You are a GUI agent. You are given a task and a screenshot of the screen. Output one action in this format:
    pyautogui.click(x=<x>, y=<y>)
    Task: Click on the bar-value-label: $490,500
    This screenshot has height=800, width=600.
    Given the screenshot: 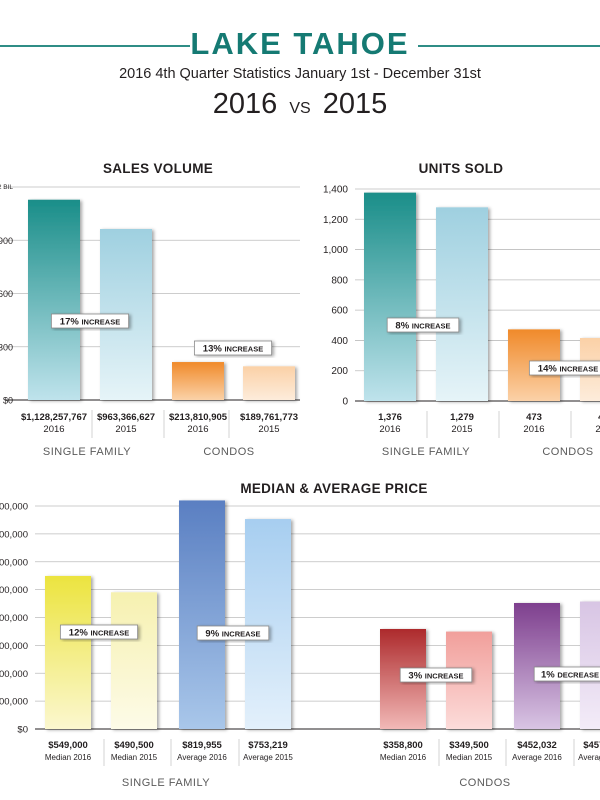 What is the action you would take?
    pyautogui.click(x=134, y=745)
    